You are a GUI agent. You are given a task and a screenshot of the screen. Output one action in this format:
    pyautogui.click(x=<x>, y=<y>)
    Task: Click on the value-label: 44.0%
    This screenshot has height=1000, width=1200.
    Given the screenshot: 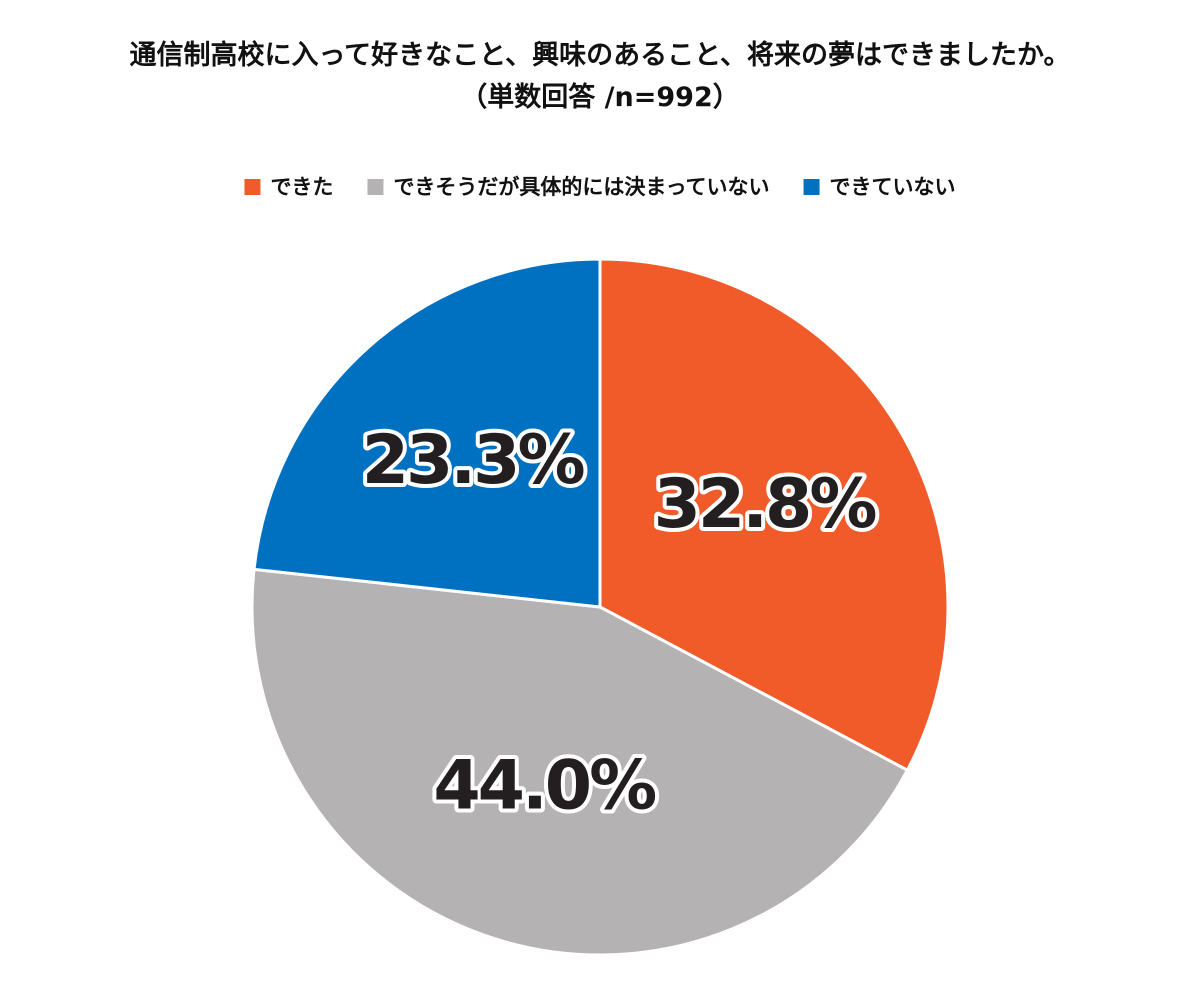 What is the action you would take?
    pyautogui.click(x=544, y=786)
    